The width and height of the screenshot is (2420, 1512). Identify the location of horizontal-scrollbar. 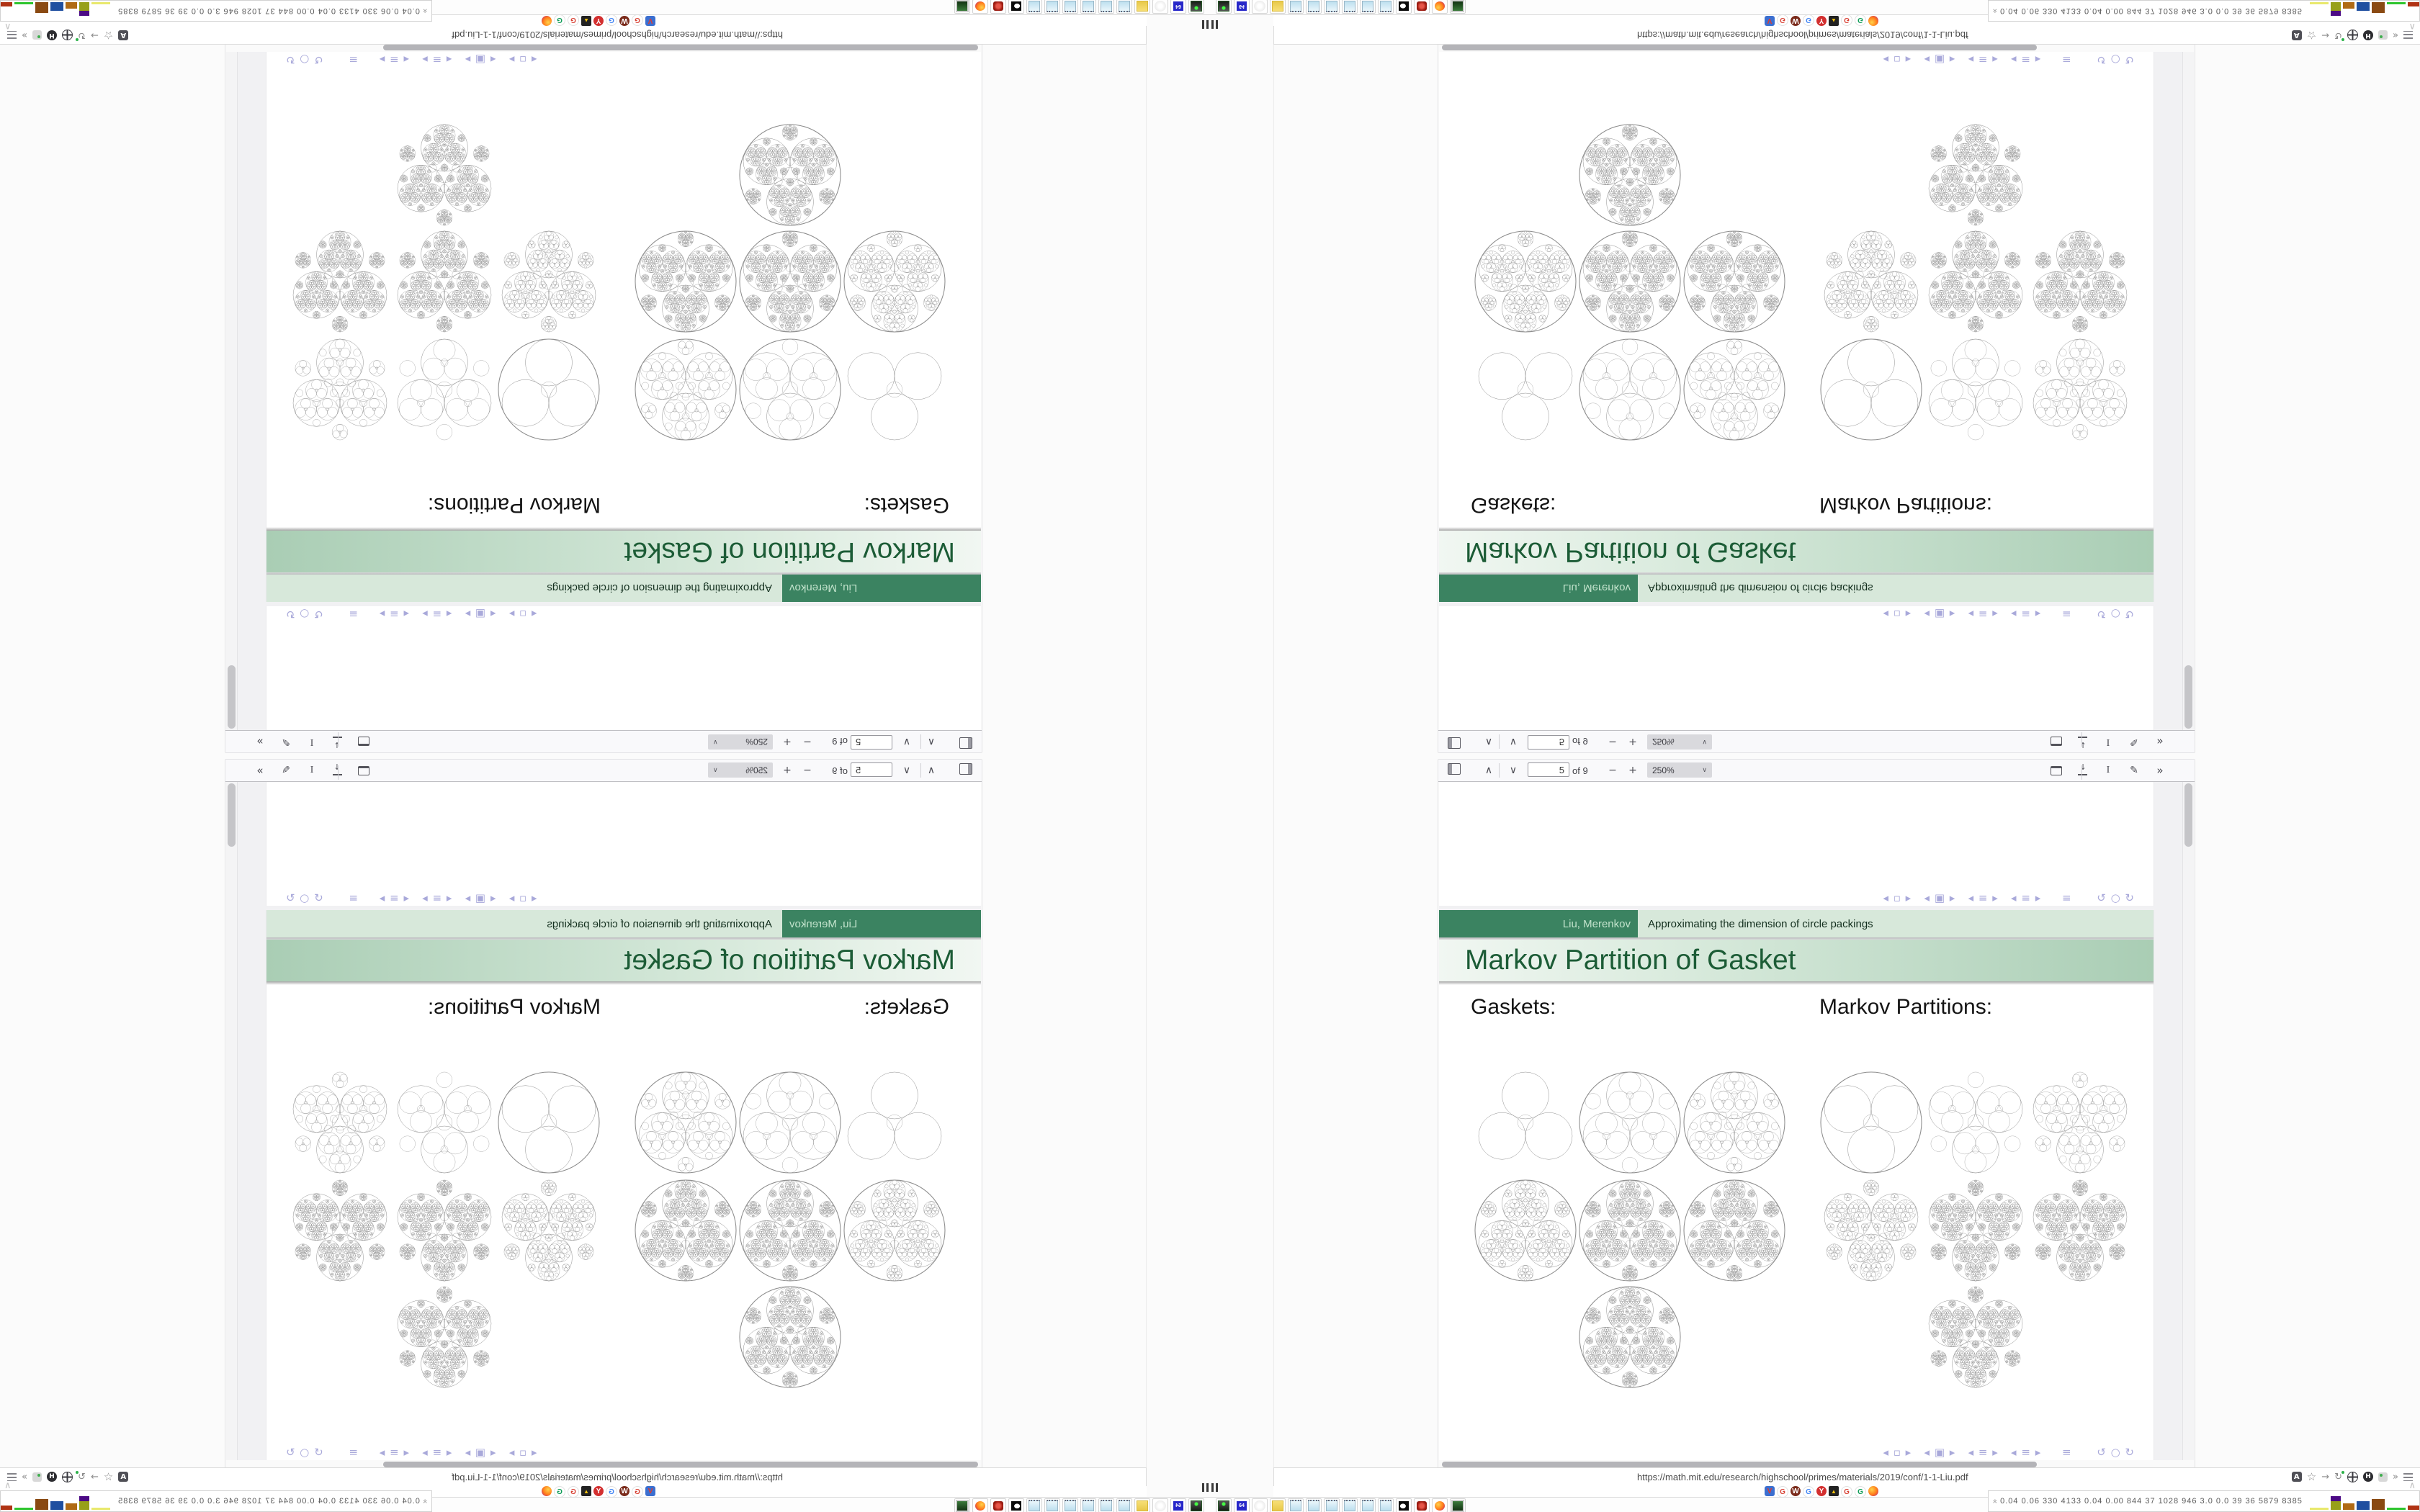
(1811, 47).